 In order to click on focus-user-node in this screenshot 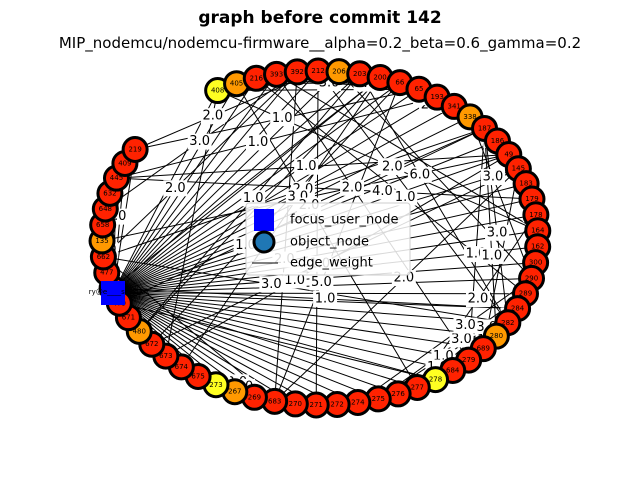, I will do `click(113, 293)`.